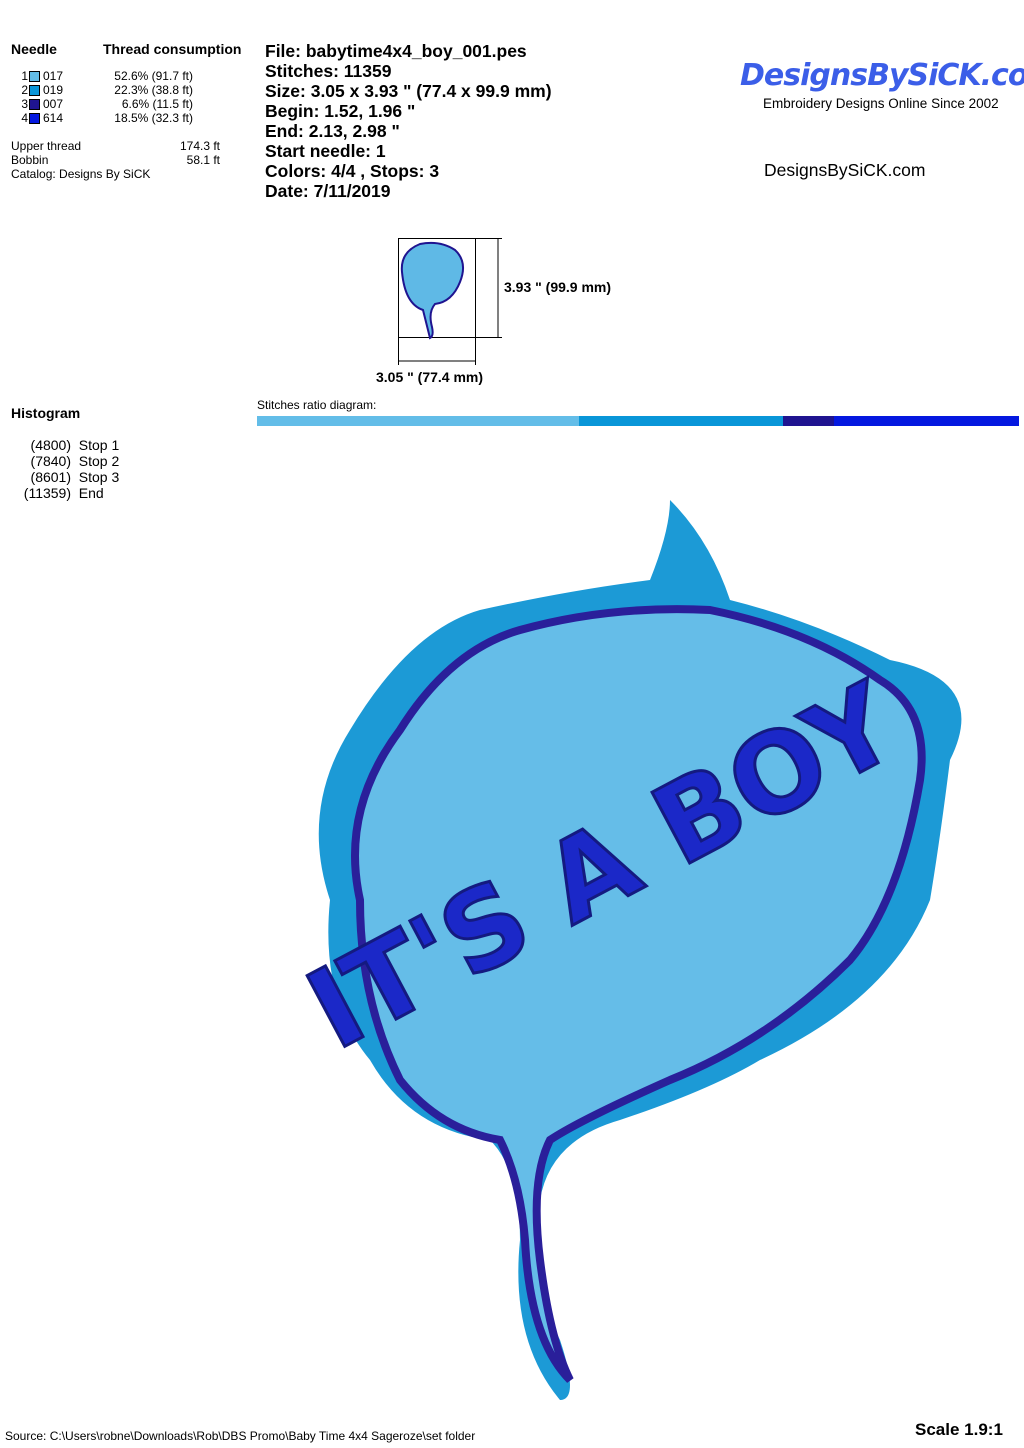 The width and height of the screenshot is (1024, 1448). I want to click on needle-num: 3, so click(24, 104).